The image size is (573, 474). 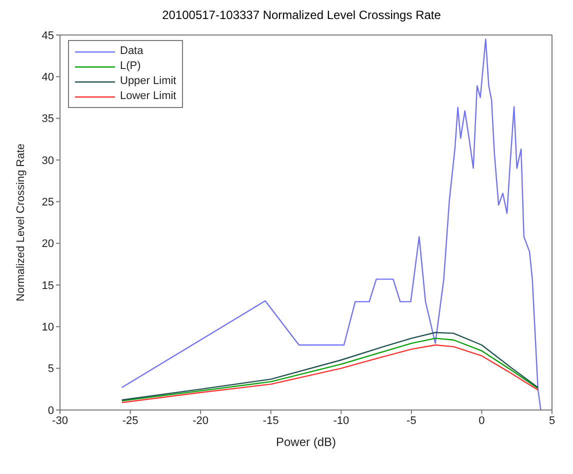 What do you see at coordinates (48, 328) in the screenshot?
I see `y-tick-label: 10` at bounding box center [48, 328].